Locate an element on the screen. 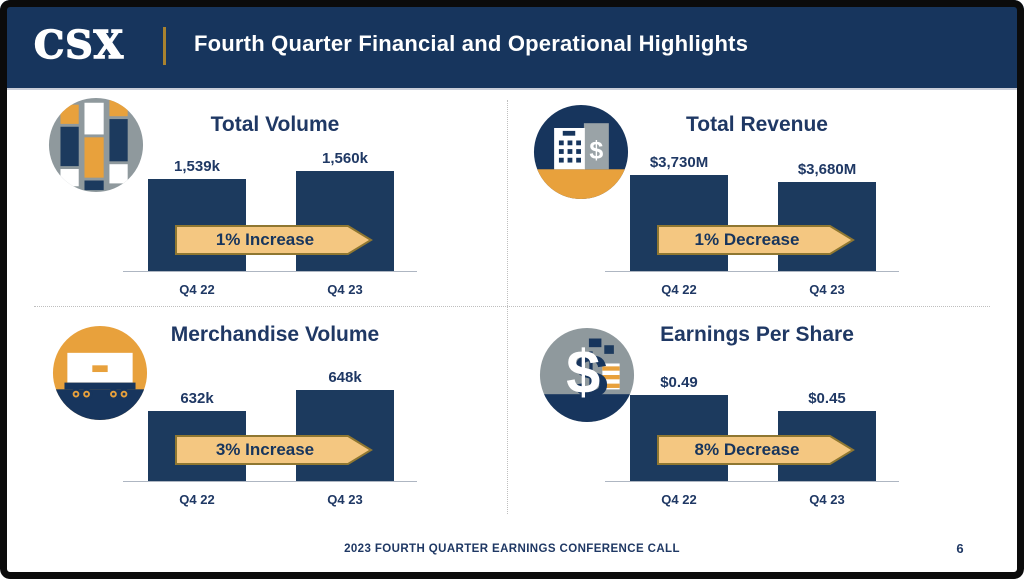  chart-title: Earnings Per Share is located at coordinates (757, 334).